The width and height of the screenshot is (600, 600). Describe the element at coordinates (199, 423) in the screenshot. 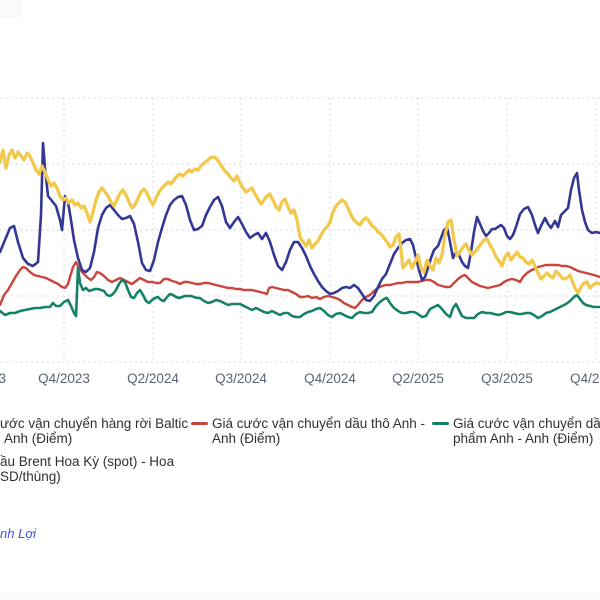

I see `legend-line-marker-red` at that location.